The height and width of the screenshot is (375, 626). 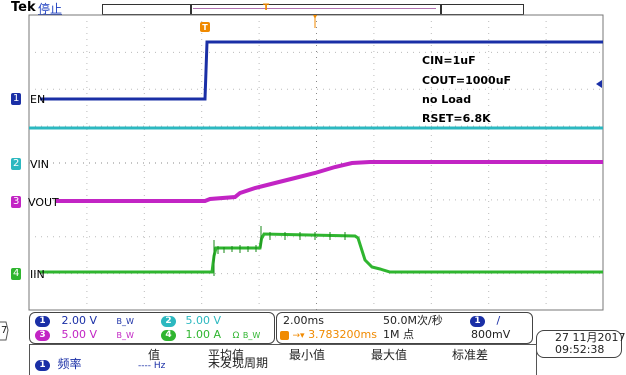 I want to click on measurement-row-1-label: 频率, so click(x=69, y=364).